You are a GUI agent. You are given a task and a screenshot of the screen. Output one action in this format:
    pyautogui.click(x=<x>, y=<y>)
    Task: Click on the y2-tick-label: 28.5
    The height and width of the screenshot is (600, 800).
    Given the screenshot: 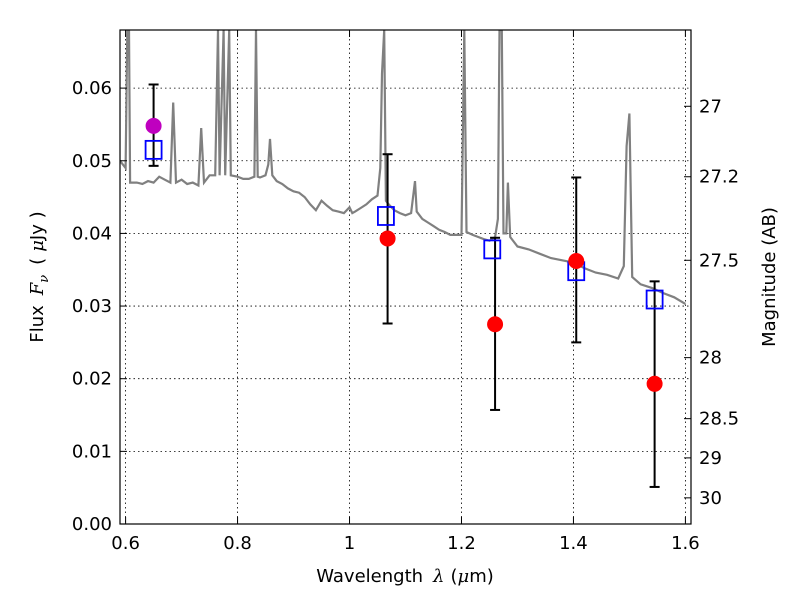 What is the action you would take?
    pyautogui.click(x=719, y=419)
    